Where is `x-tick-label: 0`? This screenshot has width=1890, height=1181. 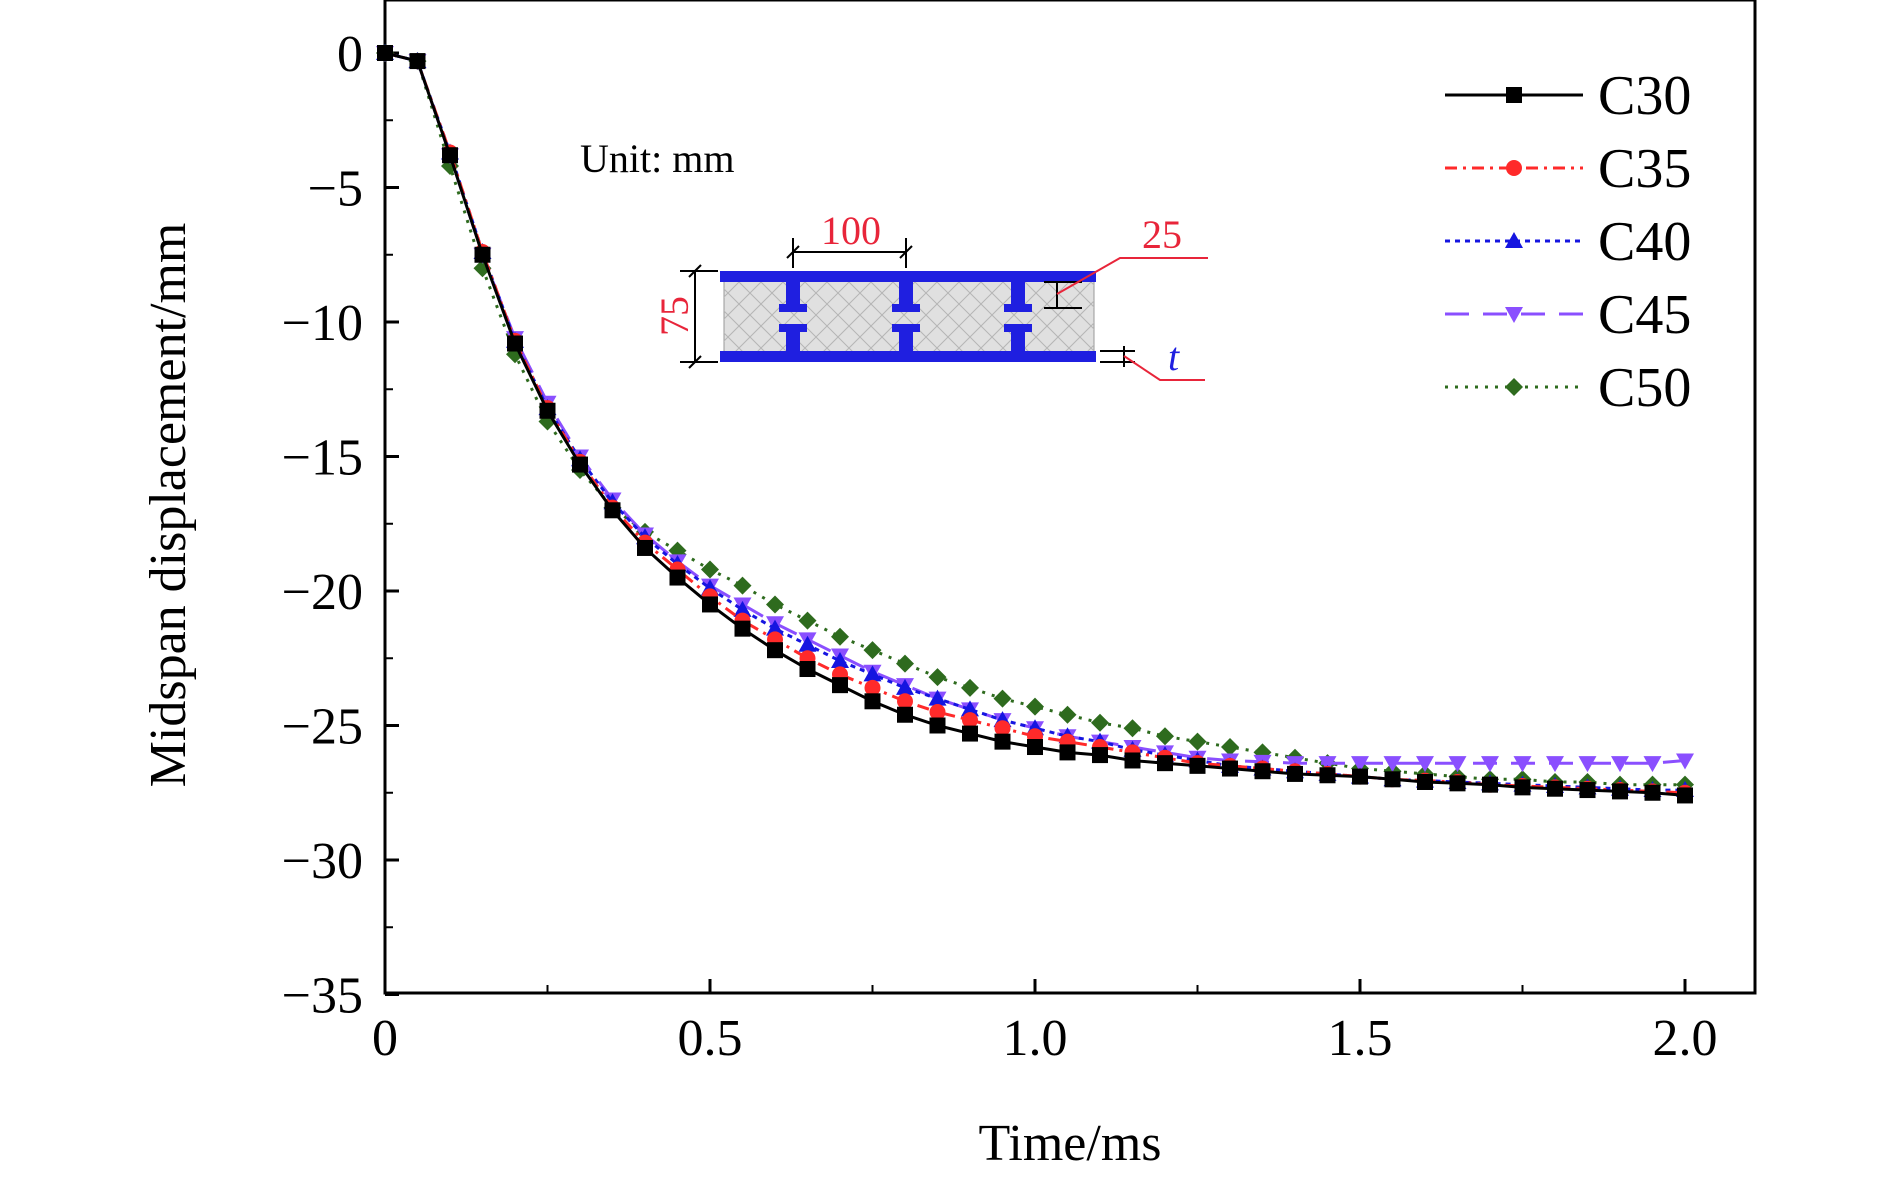
x-tick-label: 0 is located at coordinates (385, 1038).